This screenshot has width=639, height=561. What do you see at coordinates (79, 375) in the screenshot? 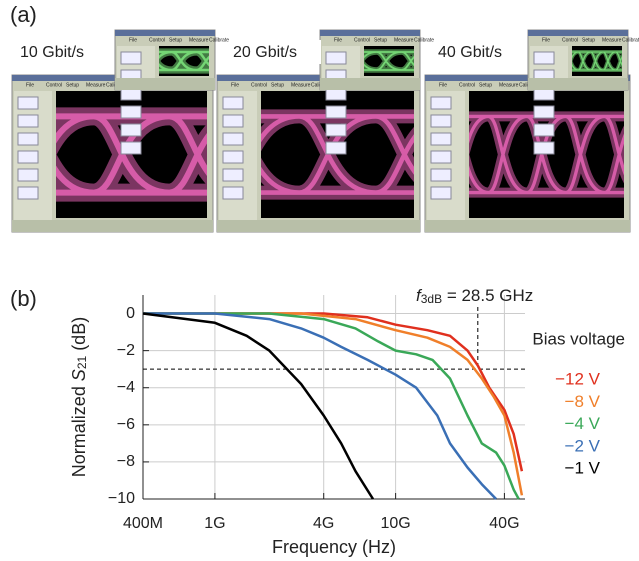
I see `y-axis-label-part: S` at bounding box center [79, 375].